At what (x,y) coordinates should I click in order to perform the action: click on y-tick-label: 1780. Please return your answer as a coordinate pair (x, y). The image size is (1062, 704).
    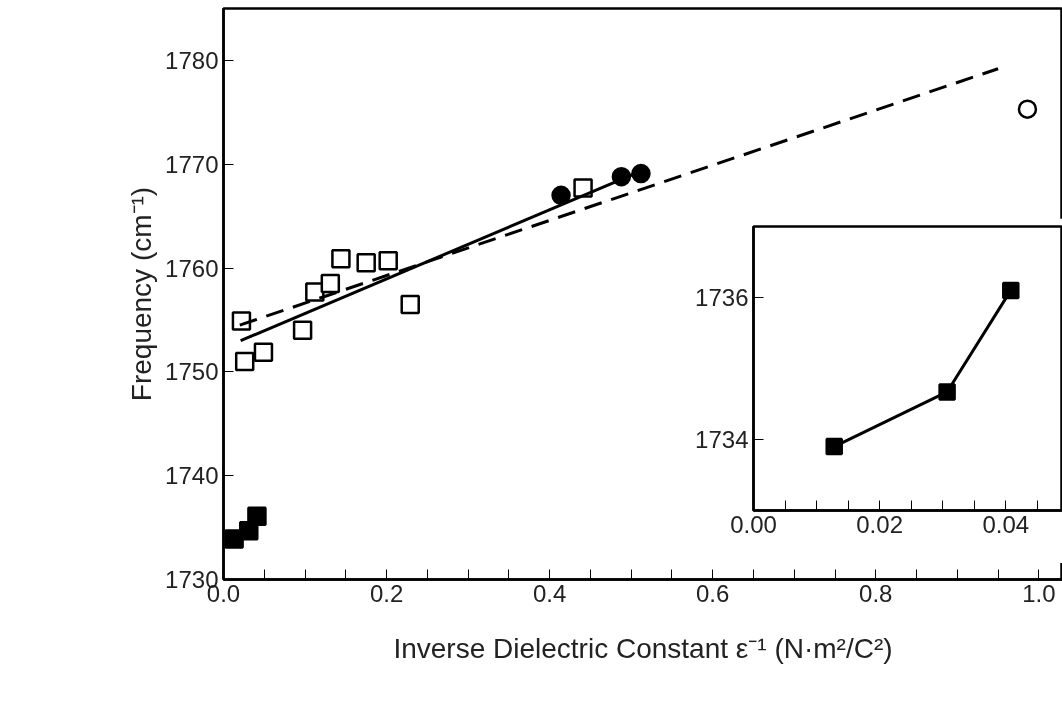
    Looking at the image, I should click on (192, 60).